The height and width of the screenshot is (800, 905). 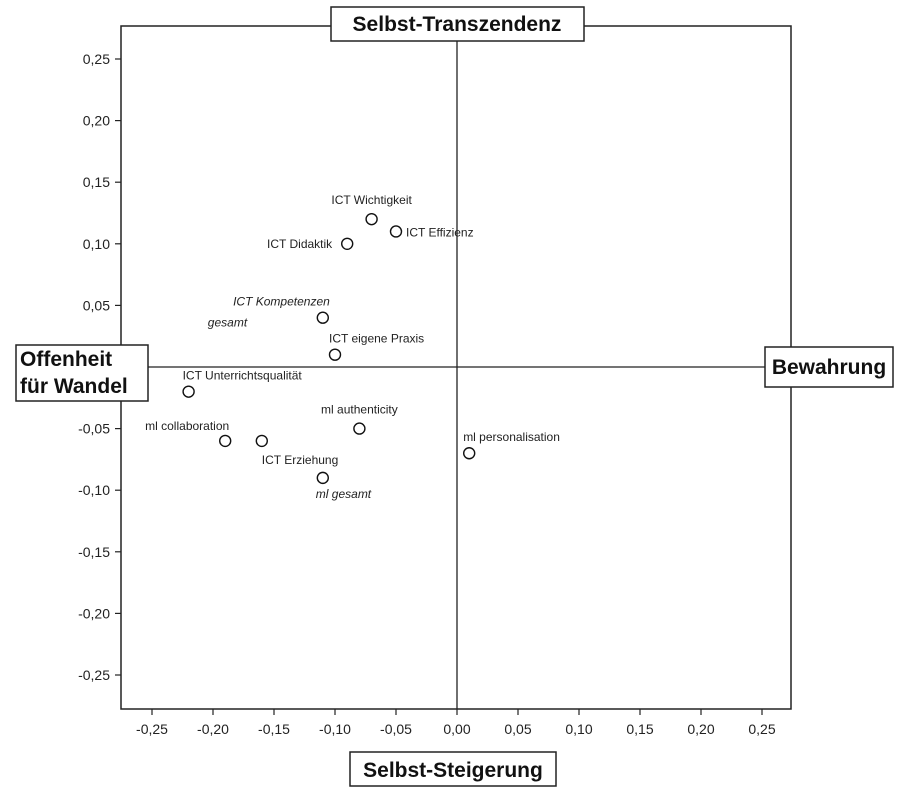 What do you see at coordinates (371, 209) in the screenshot?
I see `data-point: ICT Wichtigkeit` at bounding box center [371, 209].